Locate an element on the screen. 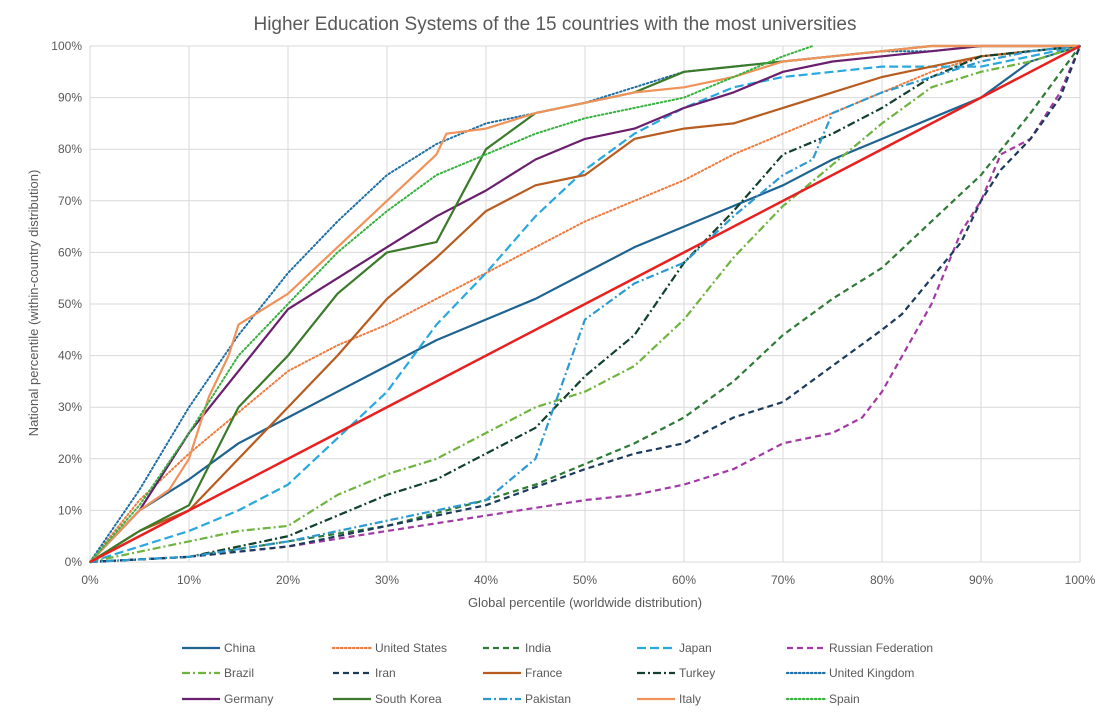 The height and width of the screenshot is (724, 1110). y-tick-label: 100% is located at coordinates (66, 46).